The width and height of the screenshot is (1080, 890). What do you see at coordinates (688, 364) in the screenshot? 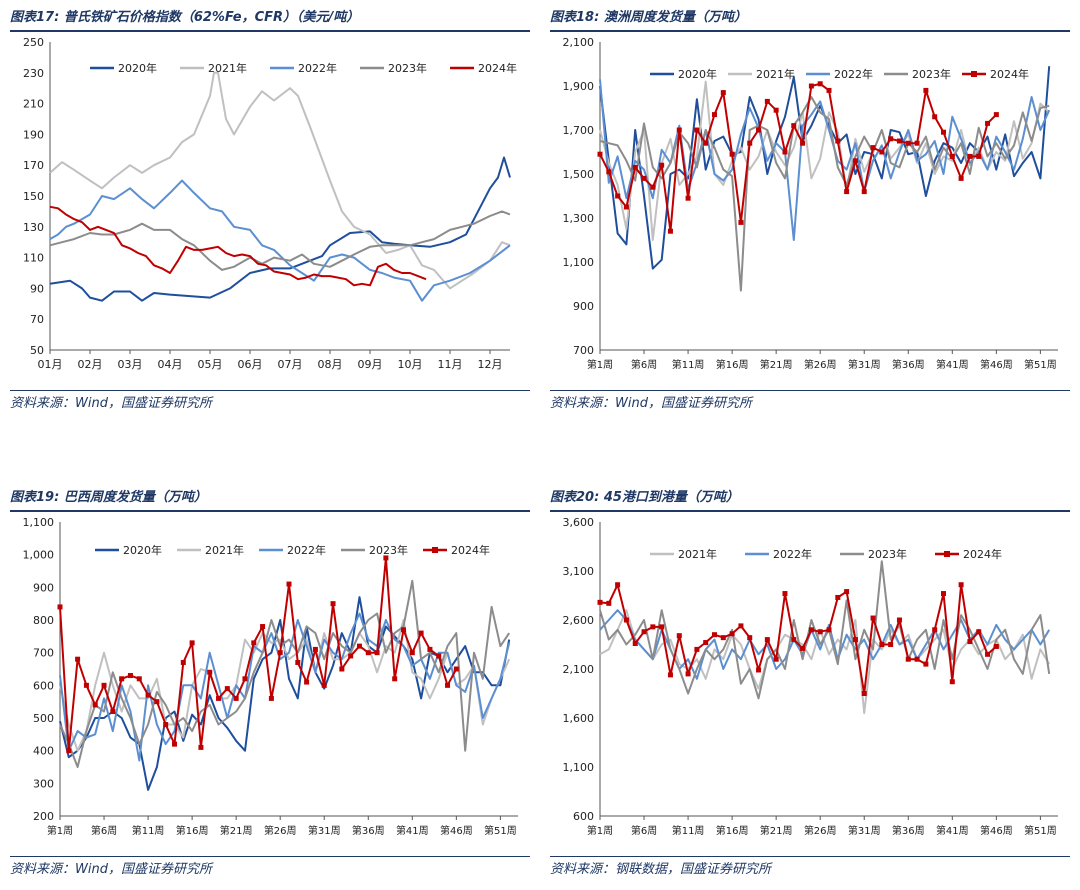
I see `x-tick-label: 第11周` at bounding box center [688, 364].